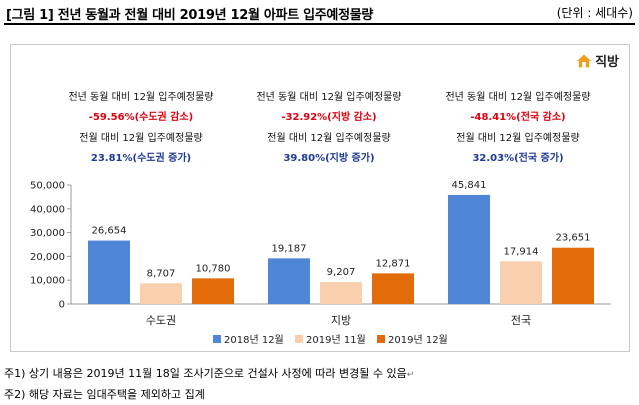 The width and height of the screenshot is (639, 405). What do you see at coordinates (418, 340) in the screenshot?
I see `legend-label: 2019년 12월` at bounding box center [418, 340].